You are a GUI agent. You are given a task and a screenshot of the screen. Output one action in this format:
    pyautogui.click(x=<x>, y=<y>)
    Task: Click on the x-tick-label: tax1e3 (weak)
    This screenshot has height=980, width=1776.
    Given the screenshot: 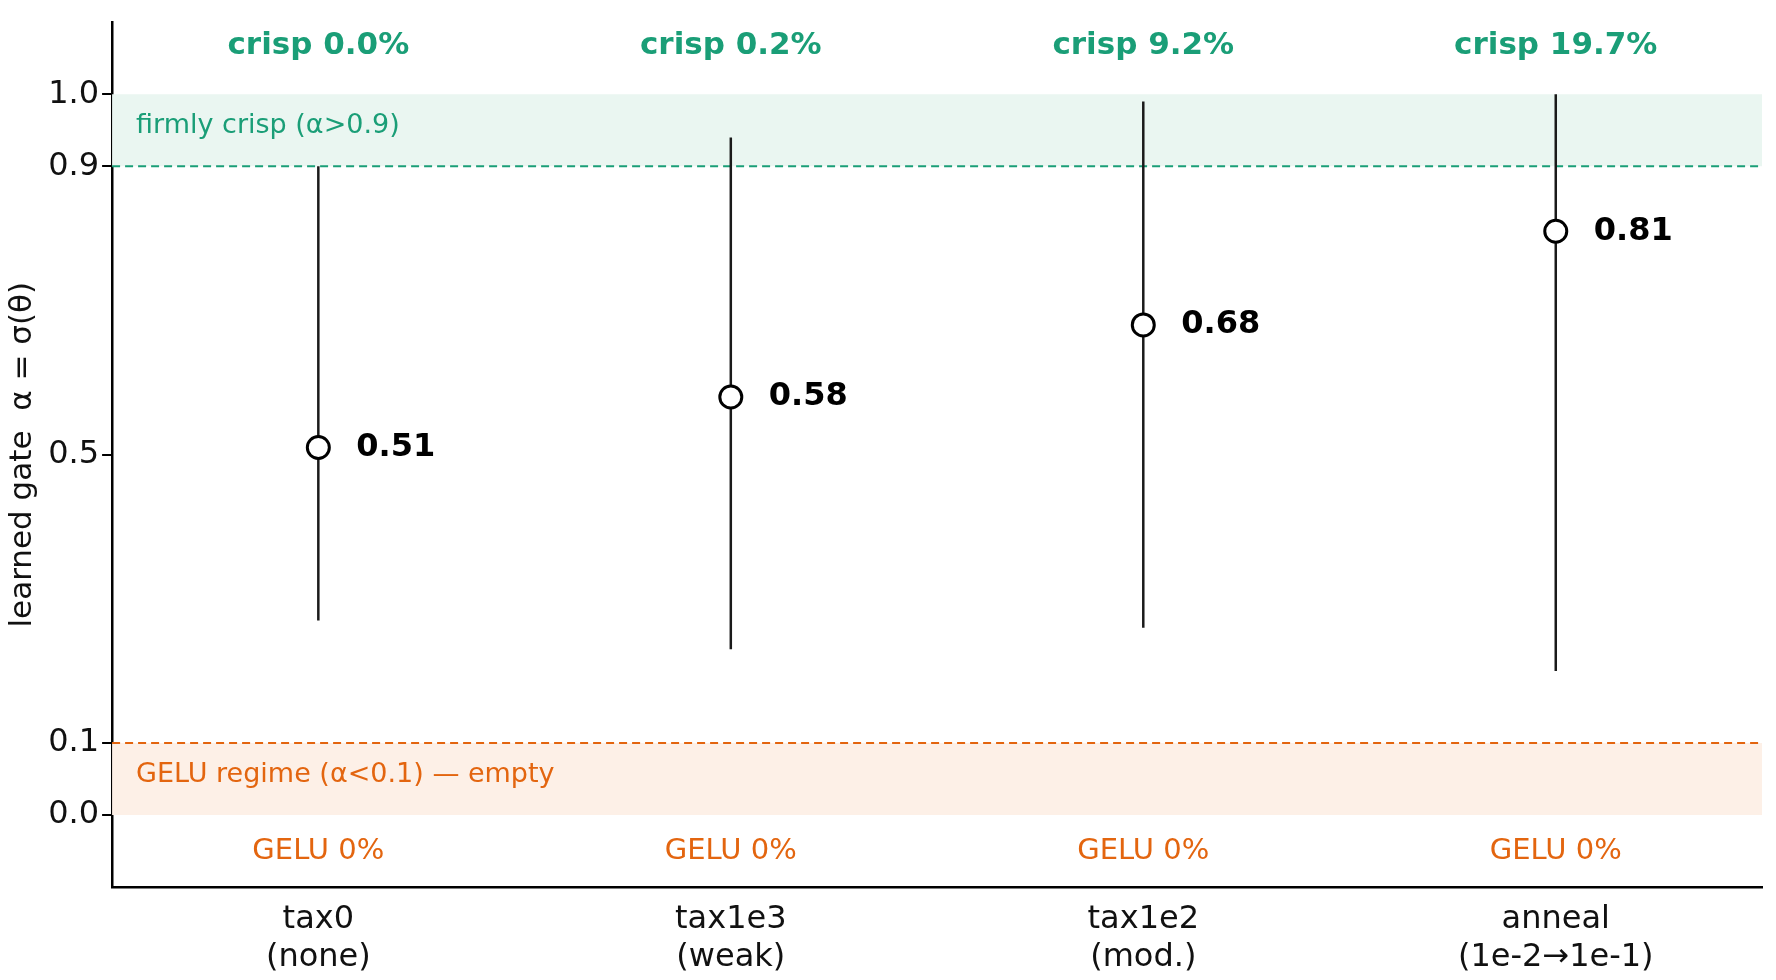 What is the action you would take?
    pyautogui.click(x=731, y=936)
    